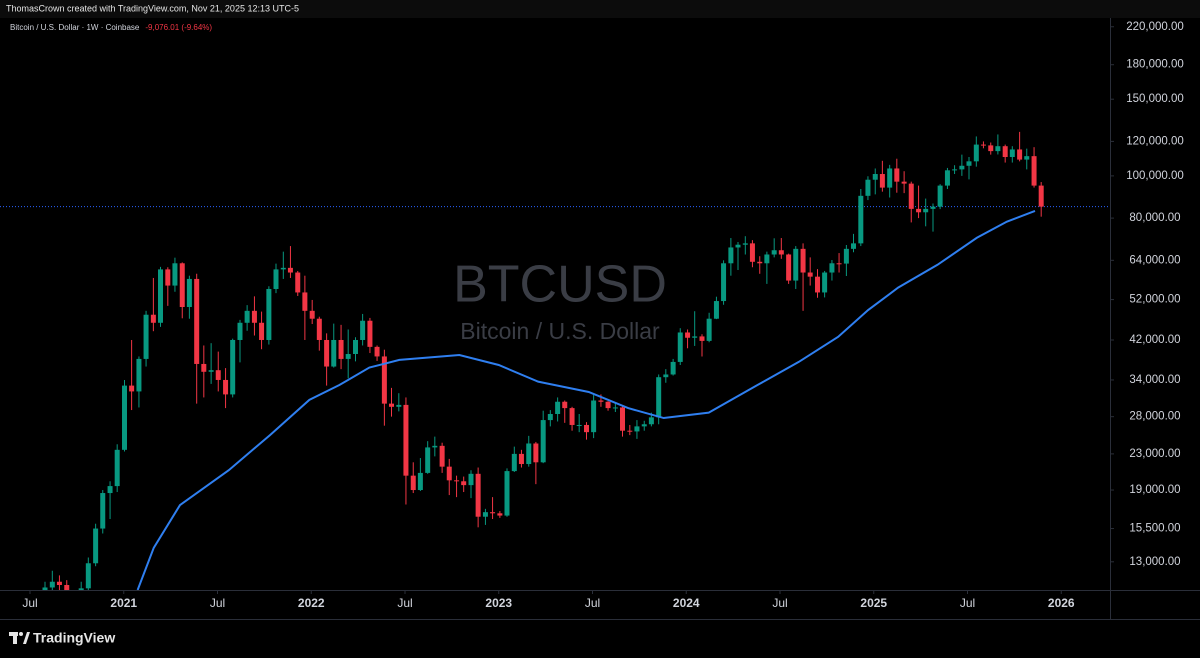 The width and height of the screenshot is (1200, 658). I want to click on x-tick-label: 2024, so click(686, 603).